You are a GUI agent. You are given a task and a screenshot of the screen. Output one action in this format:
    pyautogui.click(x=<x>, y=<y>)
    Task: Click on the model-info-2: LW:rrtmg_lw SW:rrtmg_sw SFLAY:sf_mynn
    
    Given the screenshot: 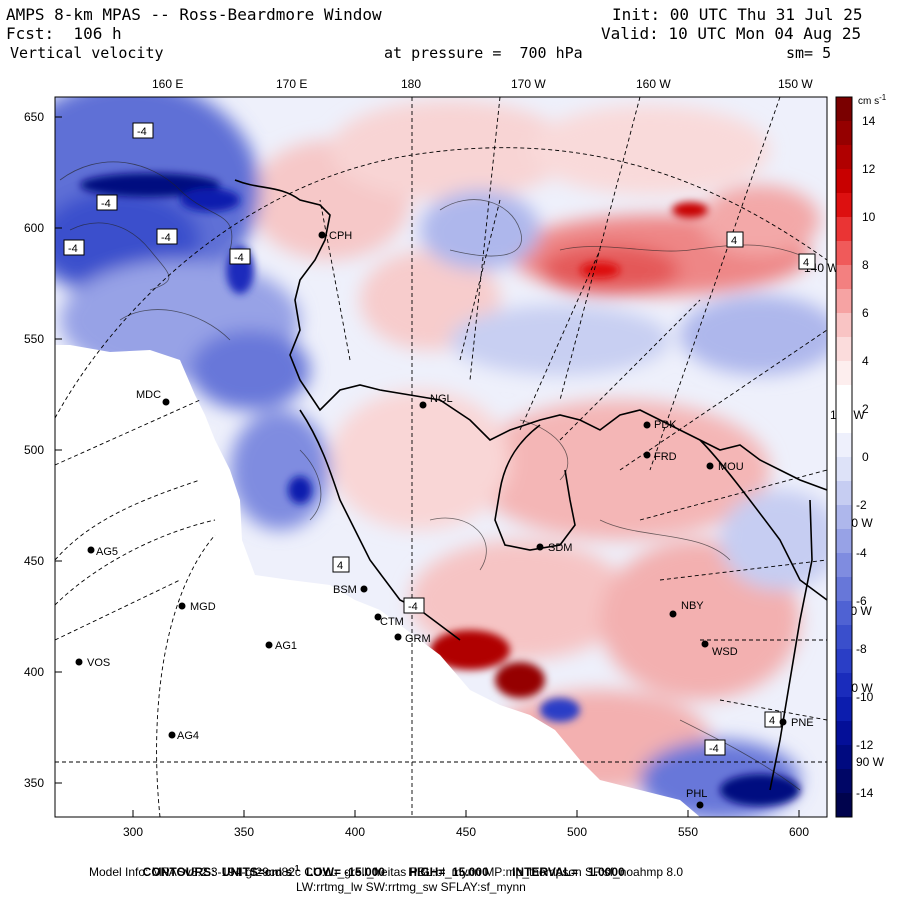 What is the action you would take?
    pyautogui.click(x=411, y=887)
    